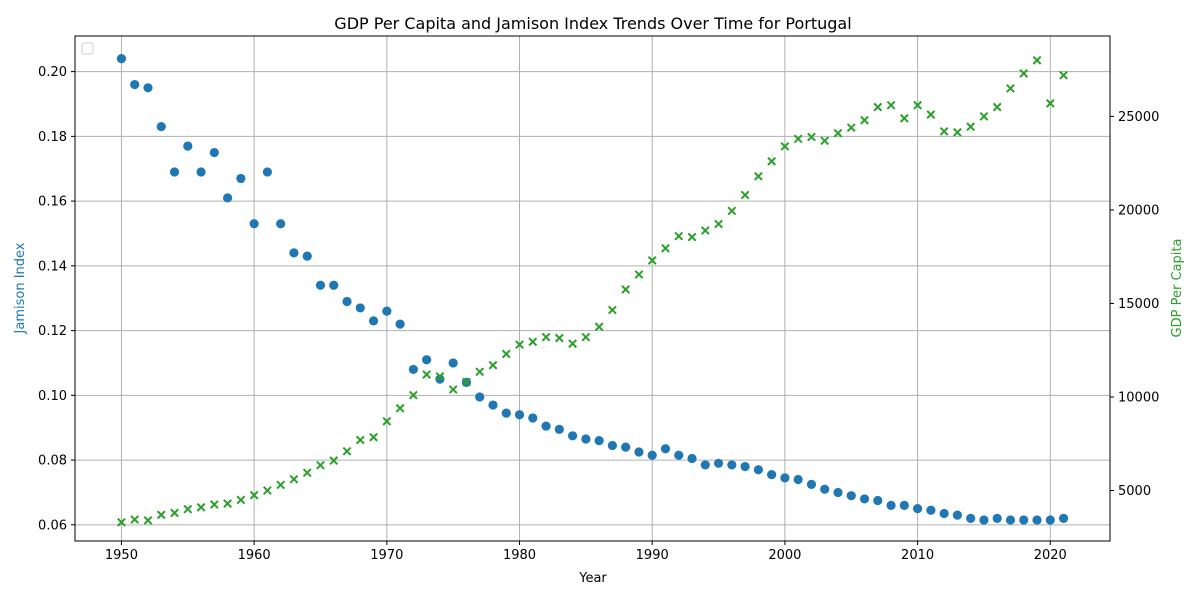  Describe the element at coordinates (20, 288) in the screenshot. I see `left-axis-label: Jamison Index` at that location.